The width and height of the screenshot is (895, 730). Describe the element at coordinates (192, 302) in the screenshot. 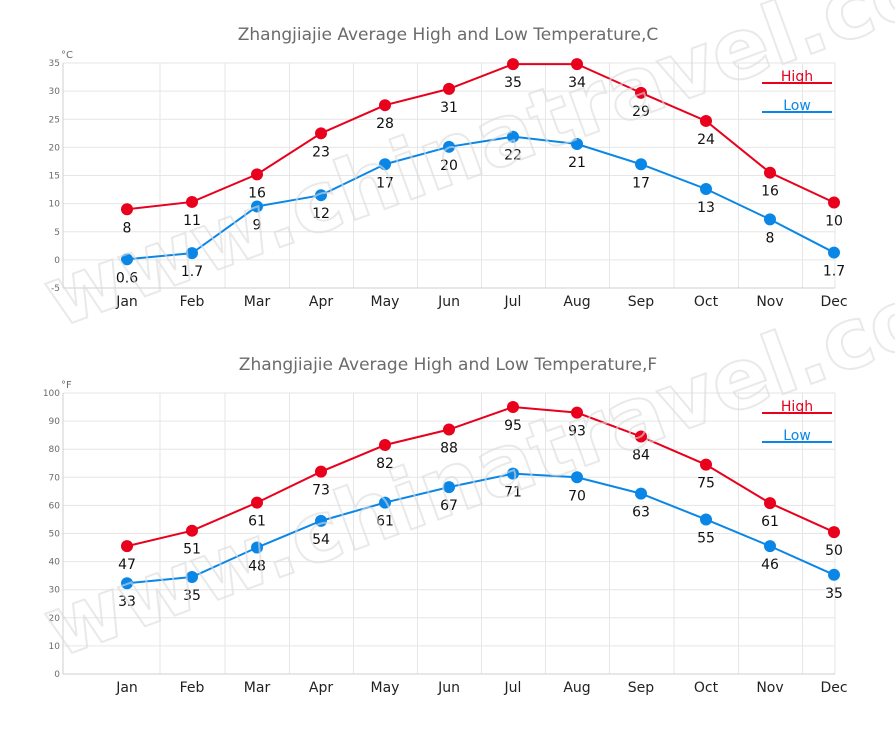

I see `x-tick-label: Feb` at that location.